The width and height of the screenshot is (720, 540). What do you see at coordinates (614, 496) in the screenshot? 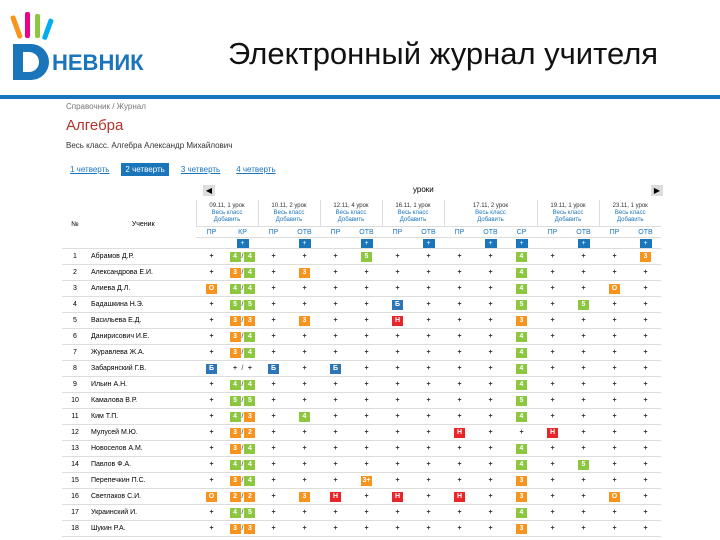
I see `mark: О` at bounding box center [614, 496].